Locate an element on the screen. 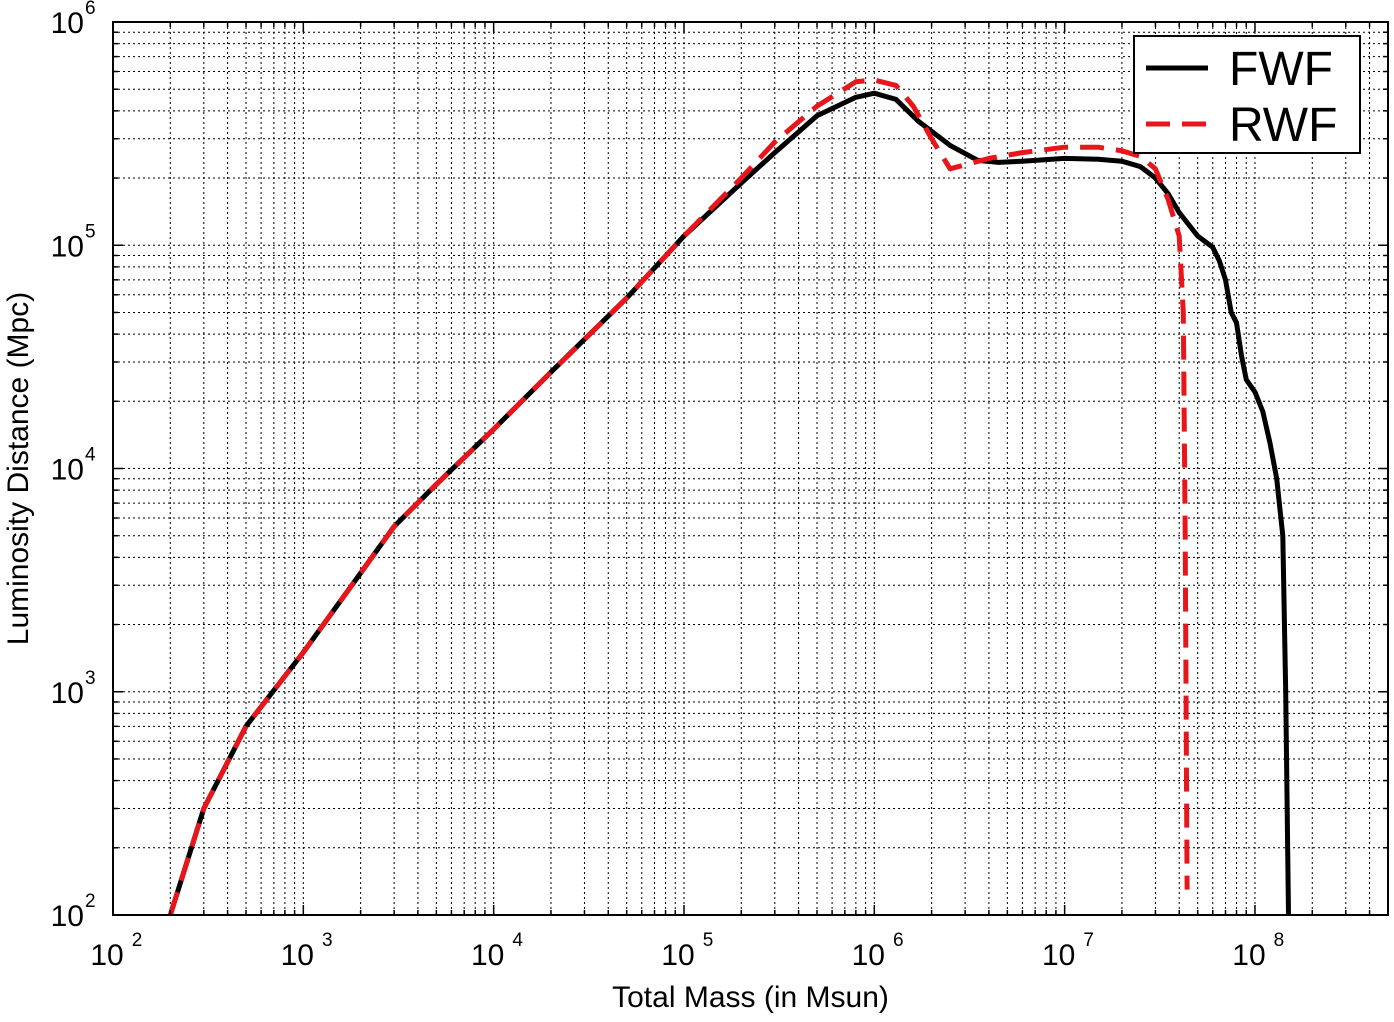  x-tick-label-exponent: 3 is located at coordinates (327, 940).